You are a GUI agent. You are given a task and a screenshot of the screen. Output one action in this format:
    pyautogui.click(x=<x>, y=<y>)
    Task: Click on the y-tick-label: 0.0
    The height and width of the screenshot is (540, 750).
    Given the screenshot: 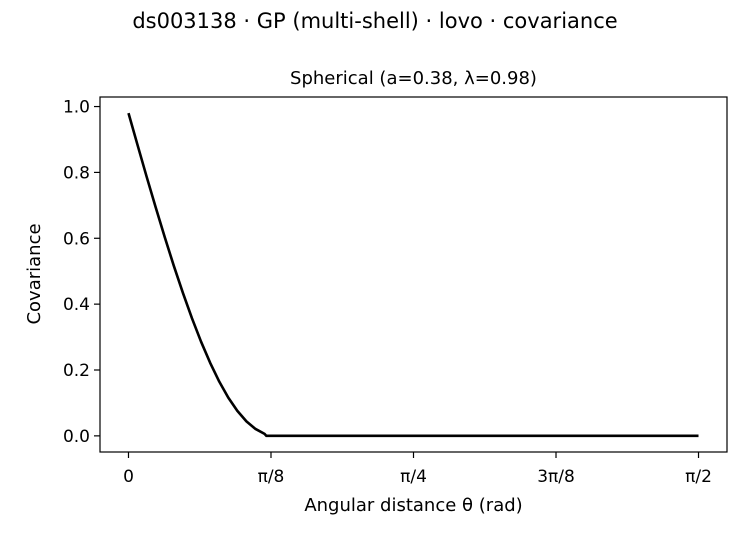 What is the action you would take?
    pyautogui.click(x=76, y=437)
    